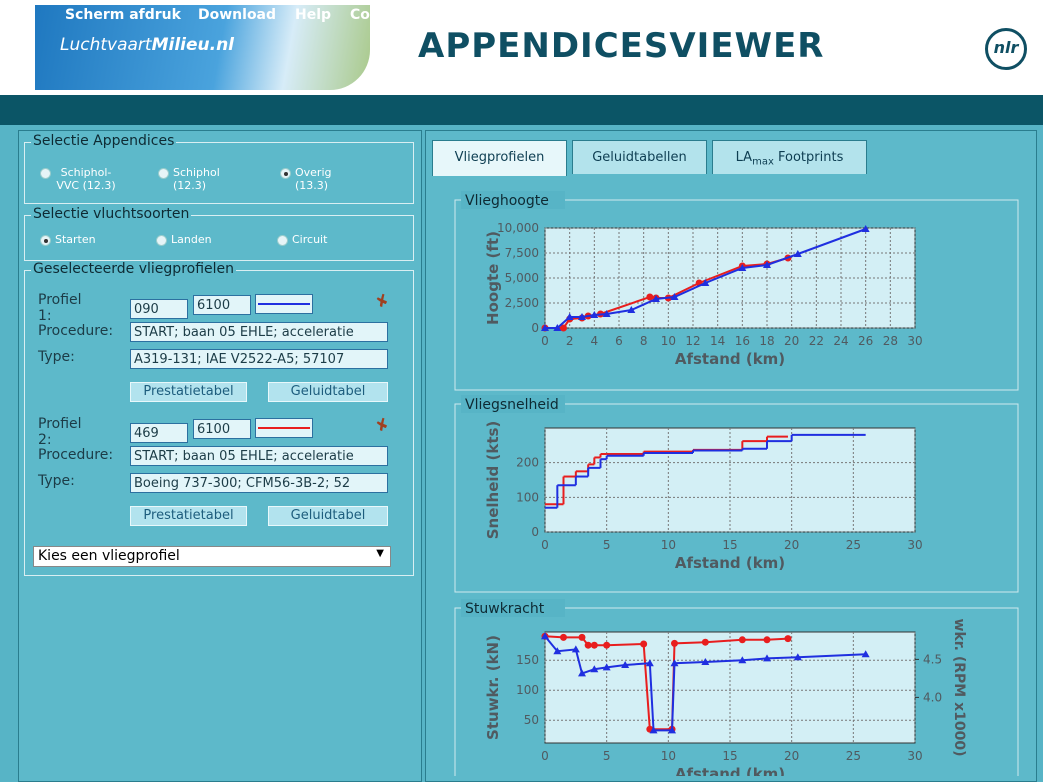 The image size is (1043, 782). What do you see at coordinates (493, 687) in the screenshot?
I see `y-axis-label: Stuwkr. (kN)` at bounding box center [493, 687].